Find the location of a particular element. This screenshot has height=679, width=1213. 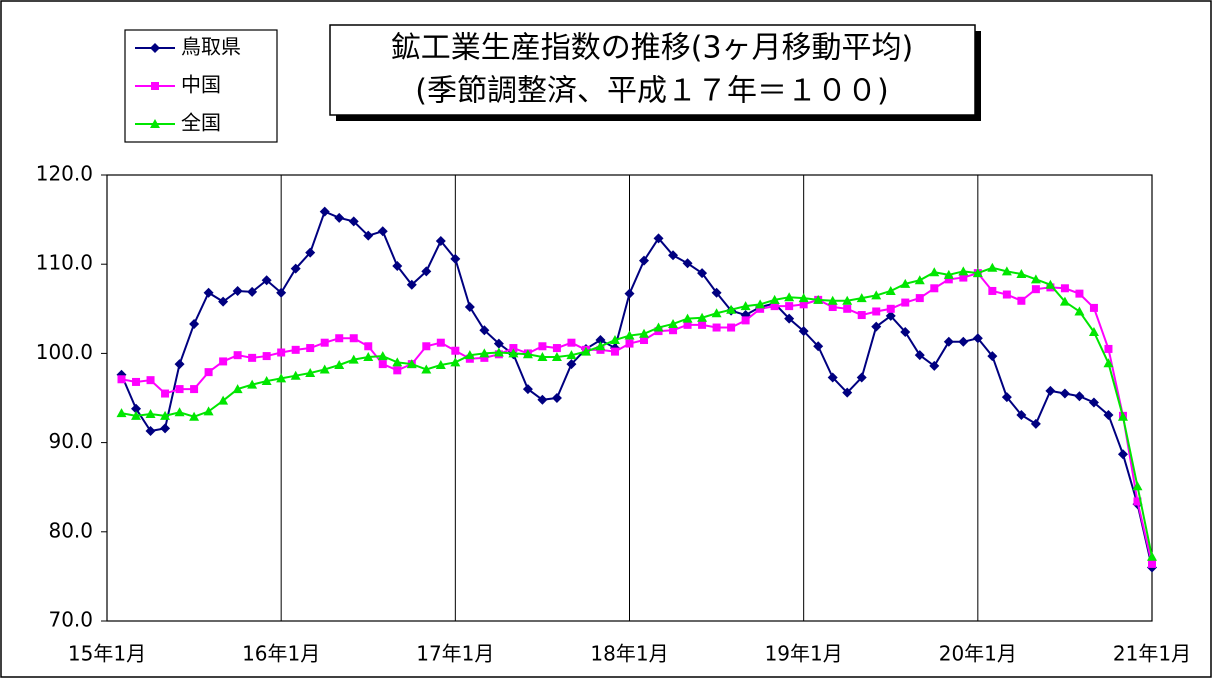

x-tick-label: 21年1月 is located at coordinates (1152, 654).